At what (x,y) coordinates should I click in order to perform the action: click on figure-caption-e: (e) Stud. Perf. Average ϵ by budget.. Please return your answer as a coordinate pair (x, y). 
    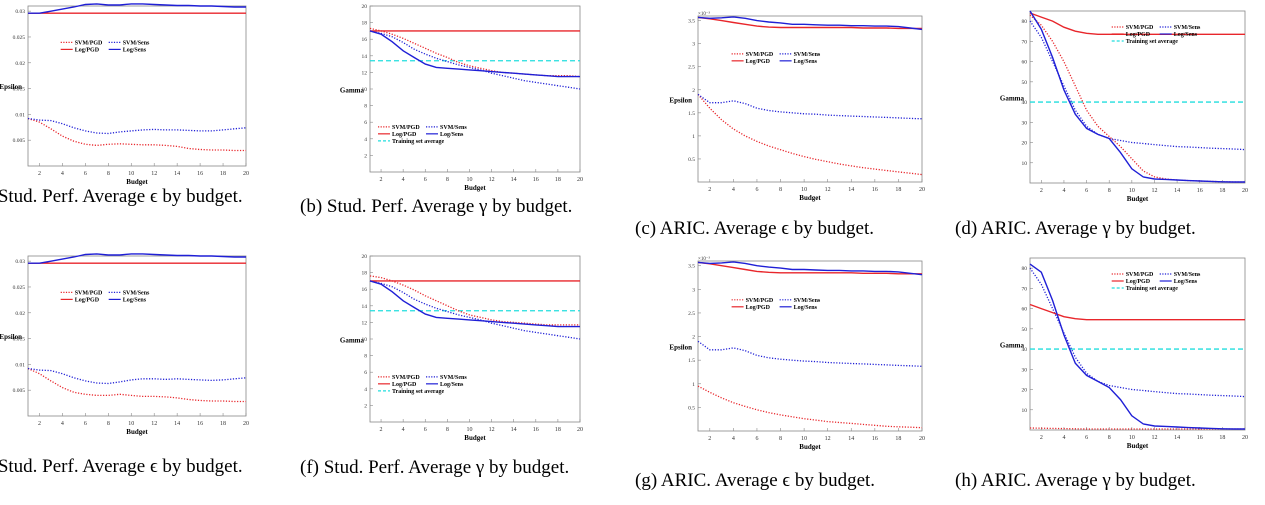
    Looking at the image, I should click on (136, 467).